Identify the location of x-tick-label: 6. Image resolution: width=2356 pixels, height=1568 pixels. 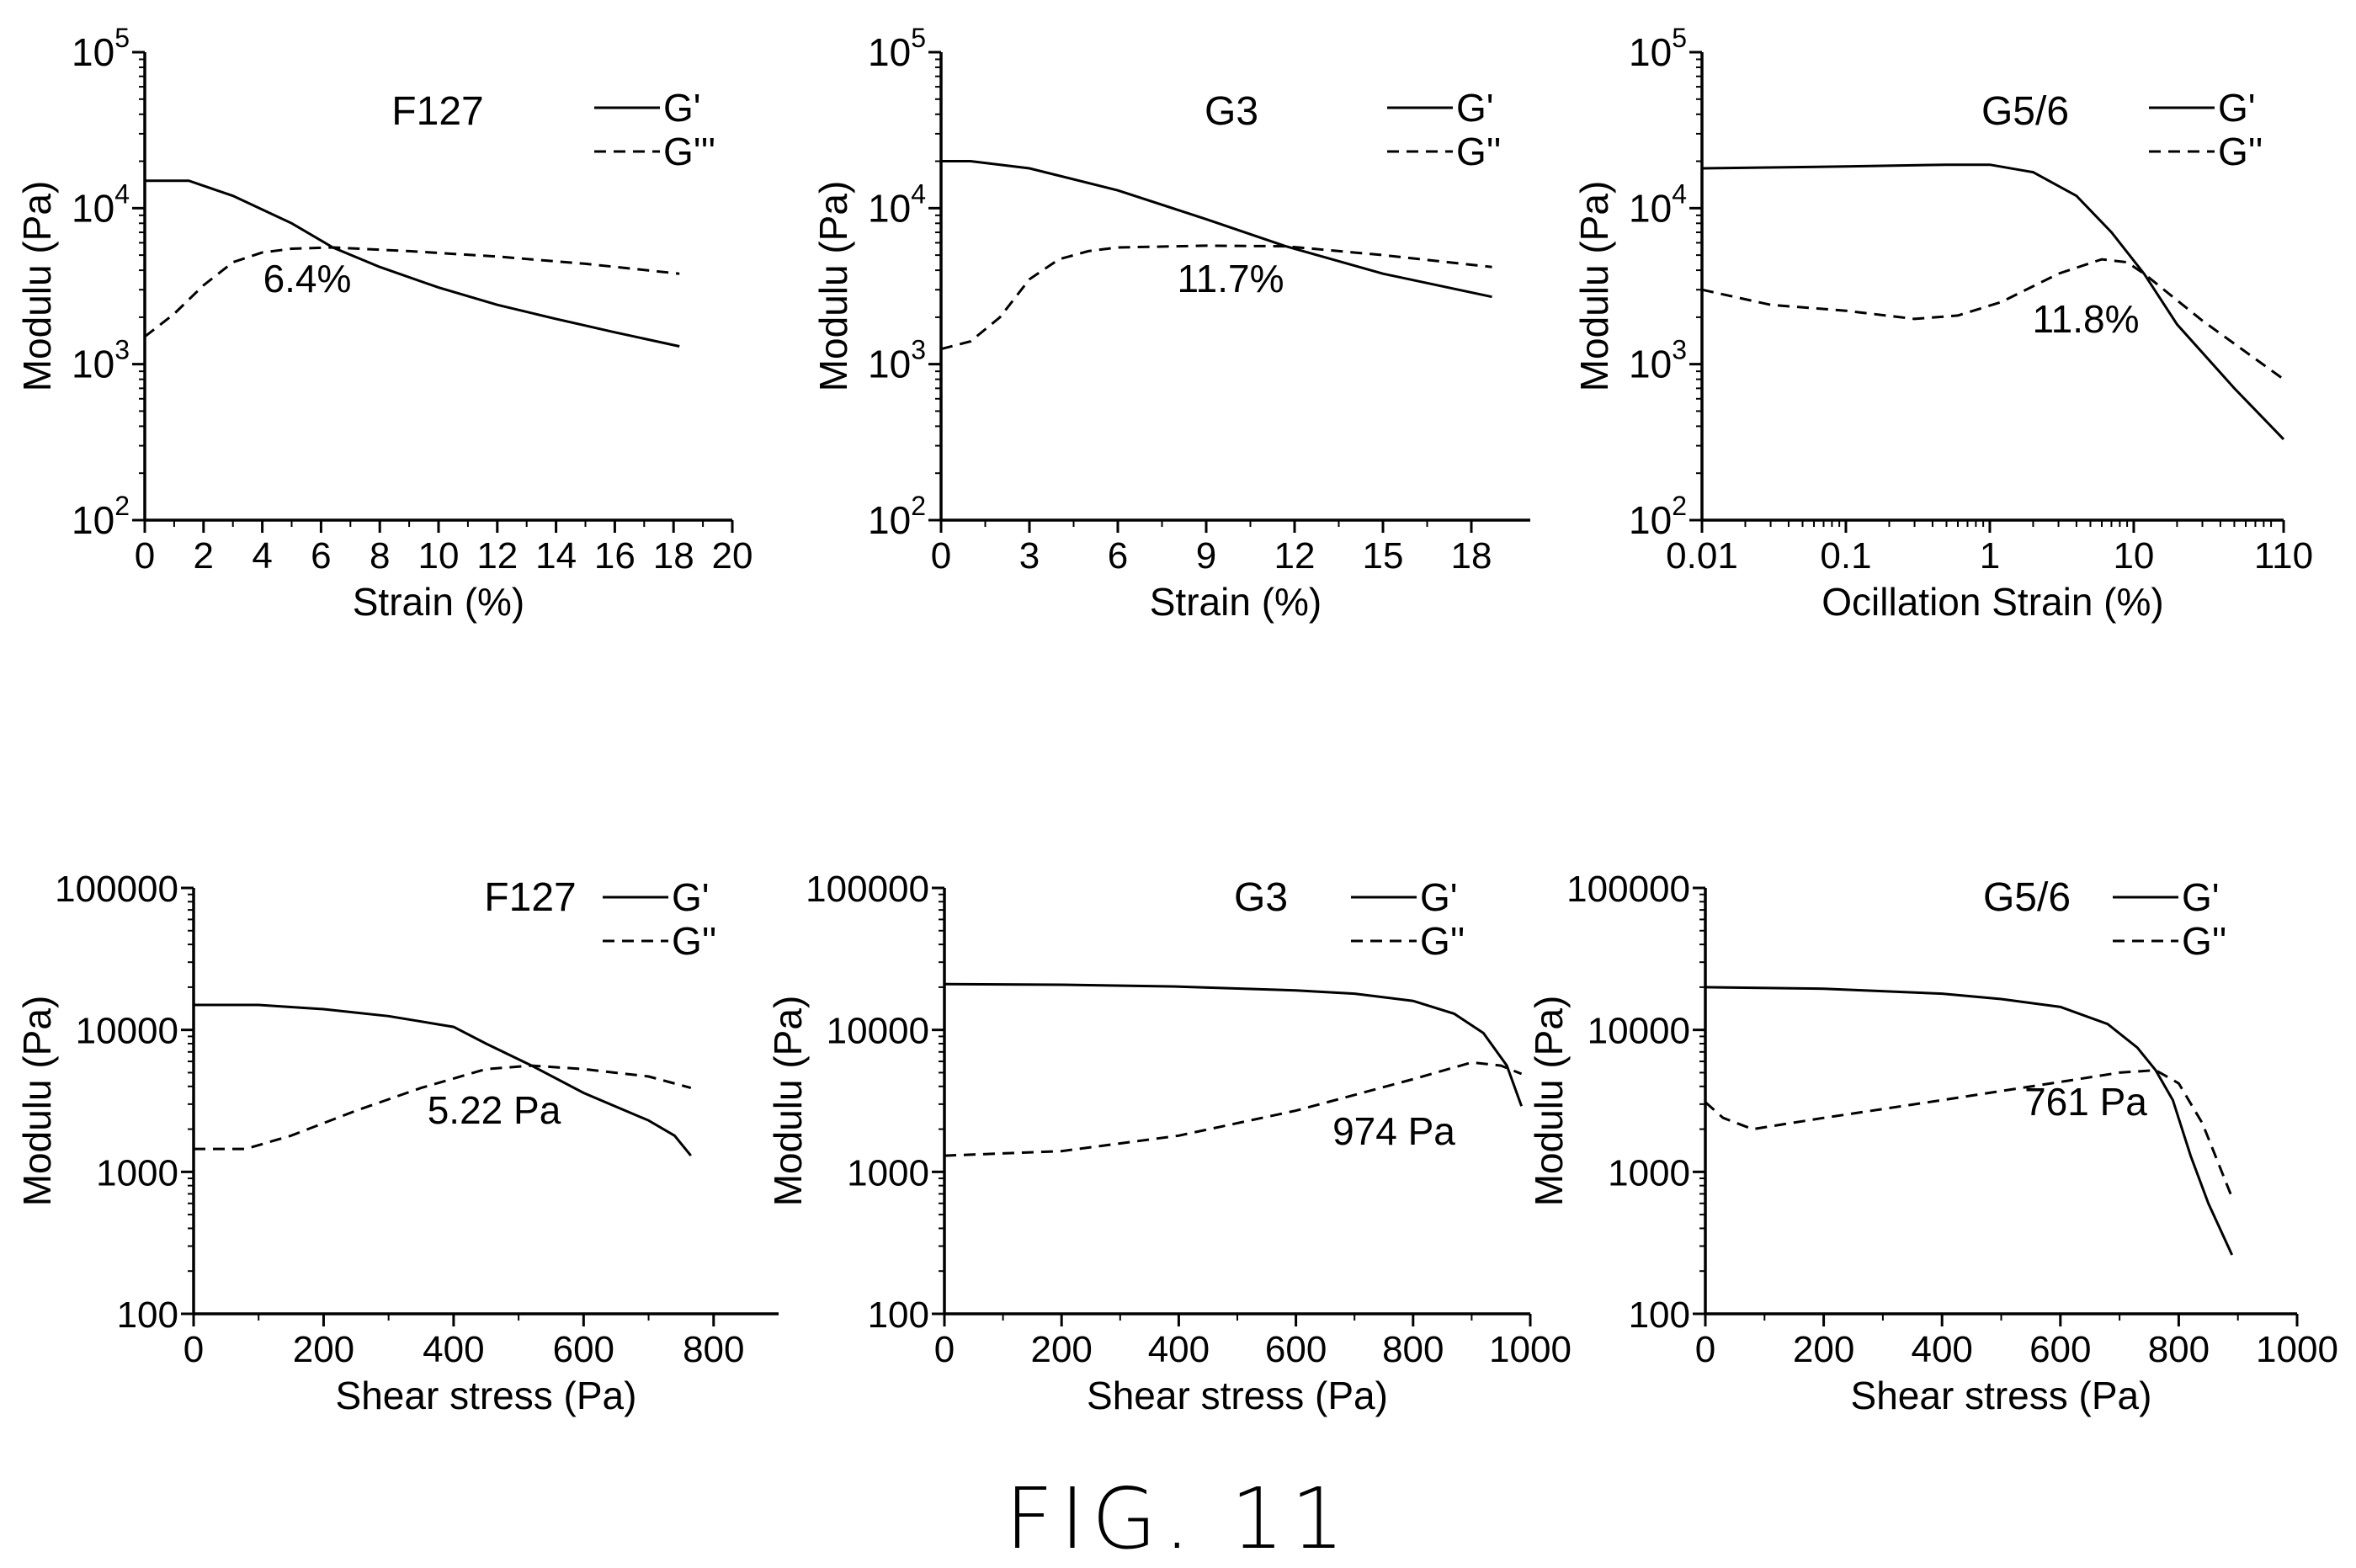
(1118, 556).